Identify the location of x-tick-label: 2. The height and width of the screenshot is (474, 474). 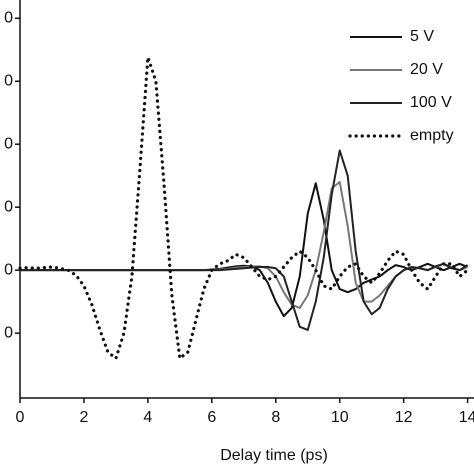
(83, 417).